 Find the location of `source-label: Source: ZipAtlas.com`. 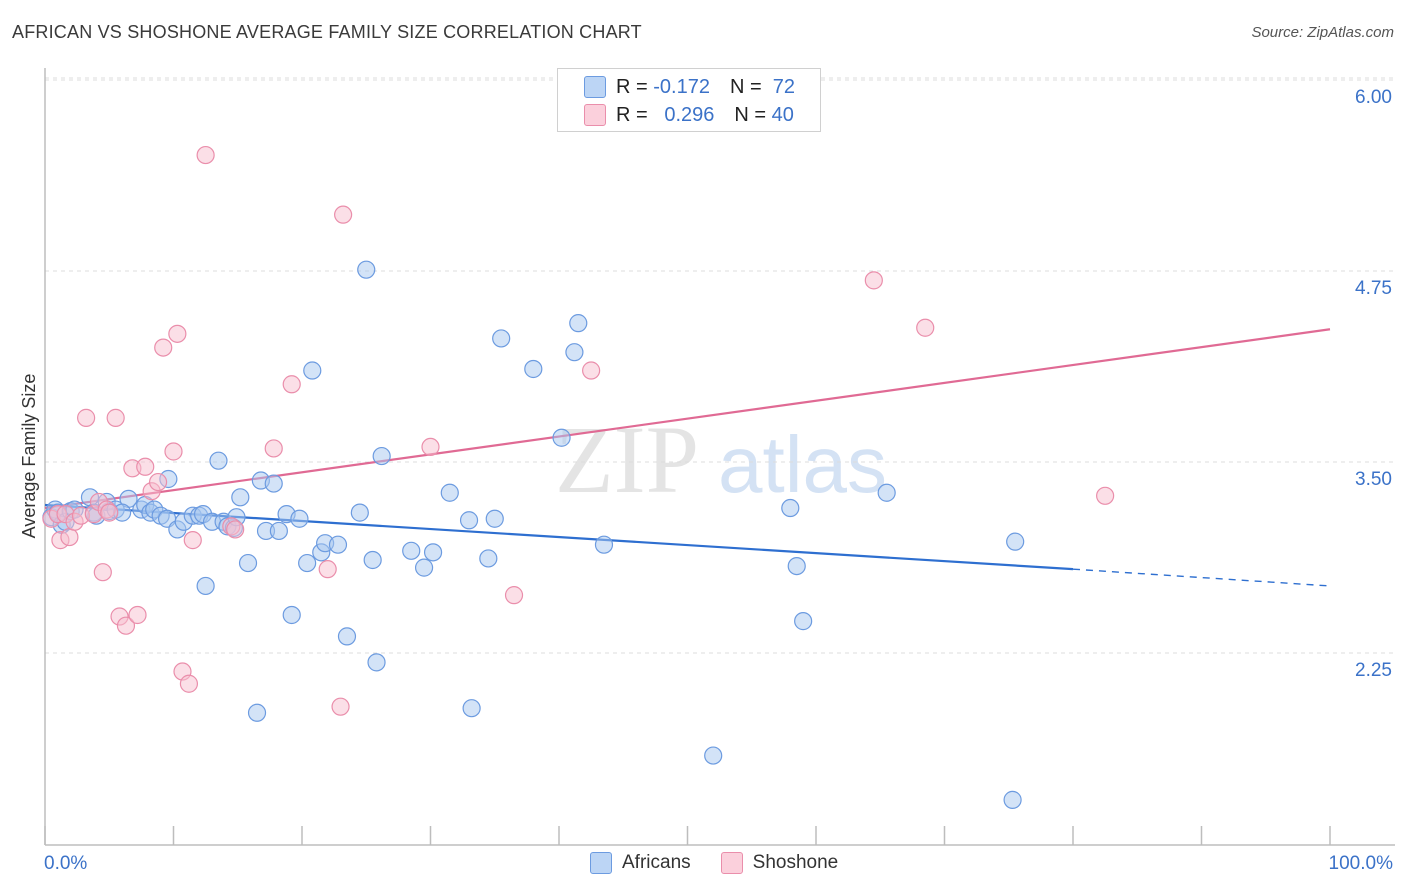

source-label: Source: ZipAtlas.com is located at coordinates (1322, 32).